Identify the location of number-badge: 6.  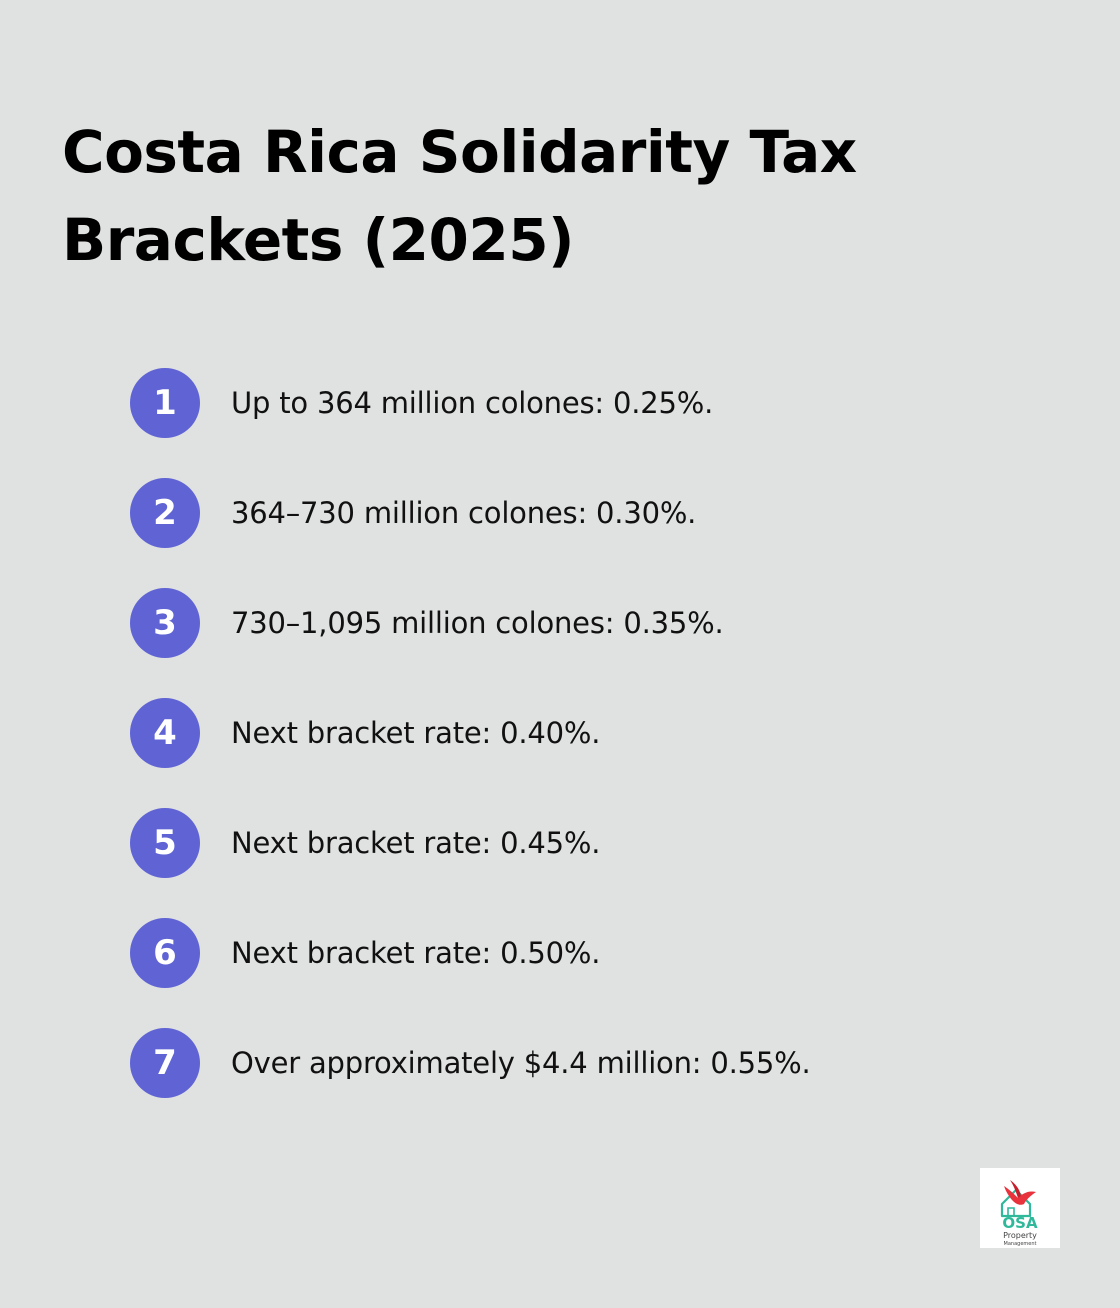
(165, 953).